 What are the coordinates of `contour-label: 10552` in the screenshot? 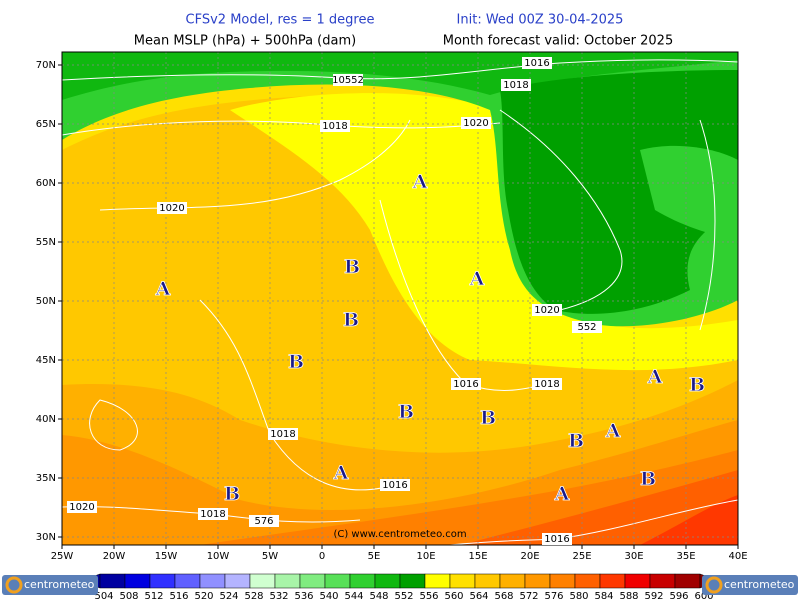 It's located at (348, 80).